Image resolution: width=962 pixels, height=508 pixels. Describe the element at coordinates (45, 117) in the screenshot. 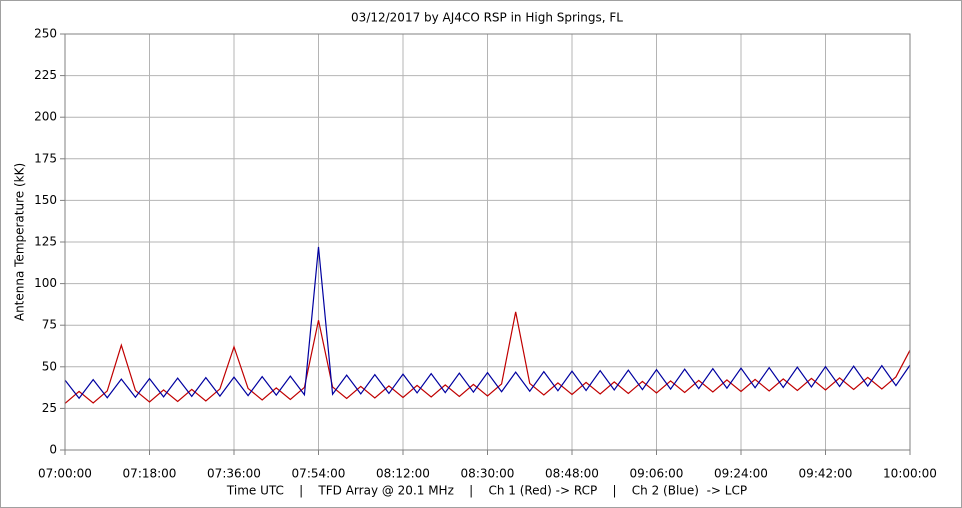

I see `y-tick-label: 200` at that location.